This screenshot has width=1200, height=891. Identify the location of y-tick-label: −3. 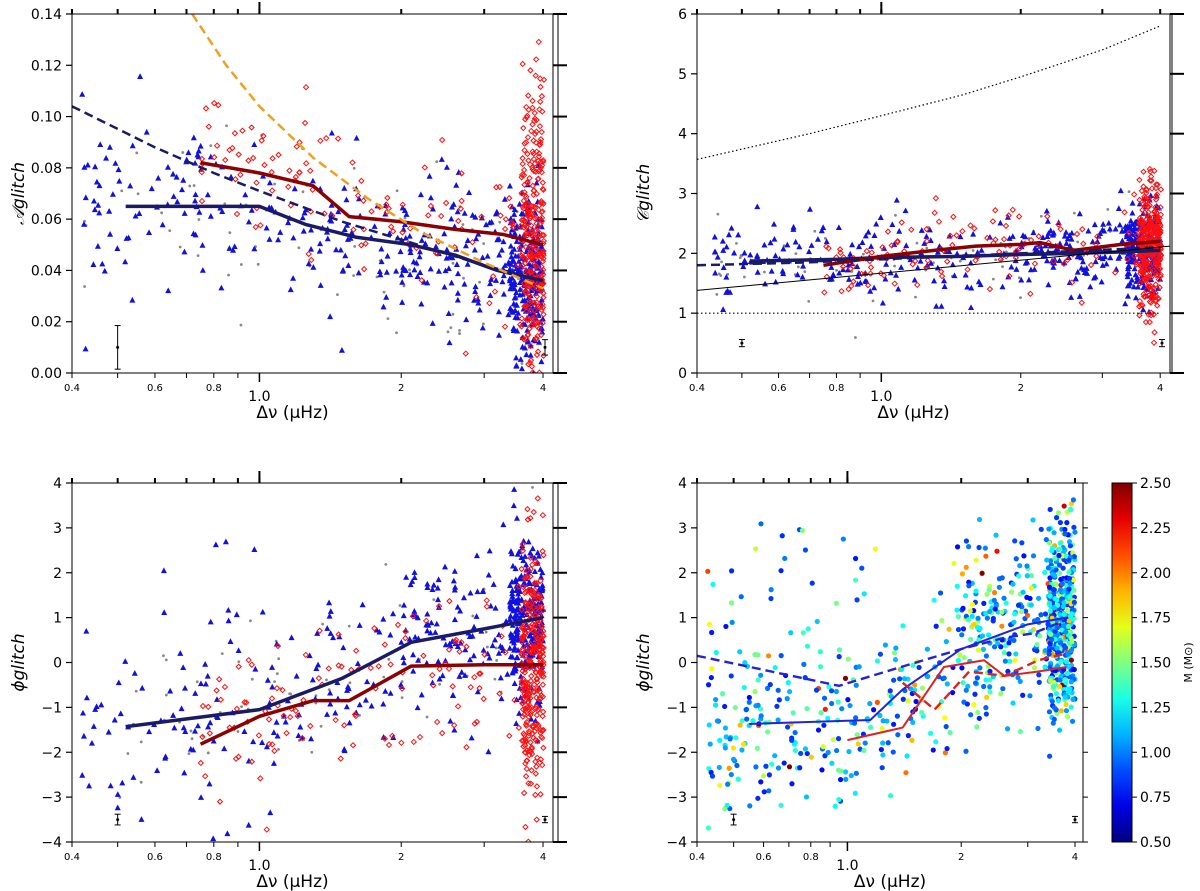
(51, 798).